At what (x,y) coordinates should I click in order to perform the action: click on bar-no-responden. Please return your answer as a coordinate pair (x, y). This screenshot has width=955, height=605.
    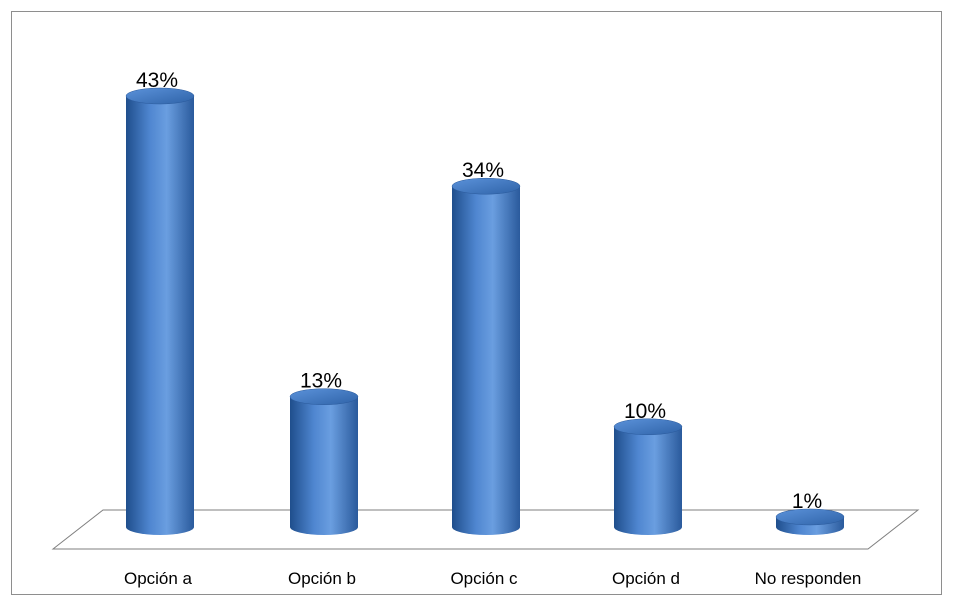
    Looking at the image, I should click on (810, 521).